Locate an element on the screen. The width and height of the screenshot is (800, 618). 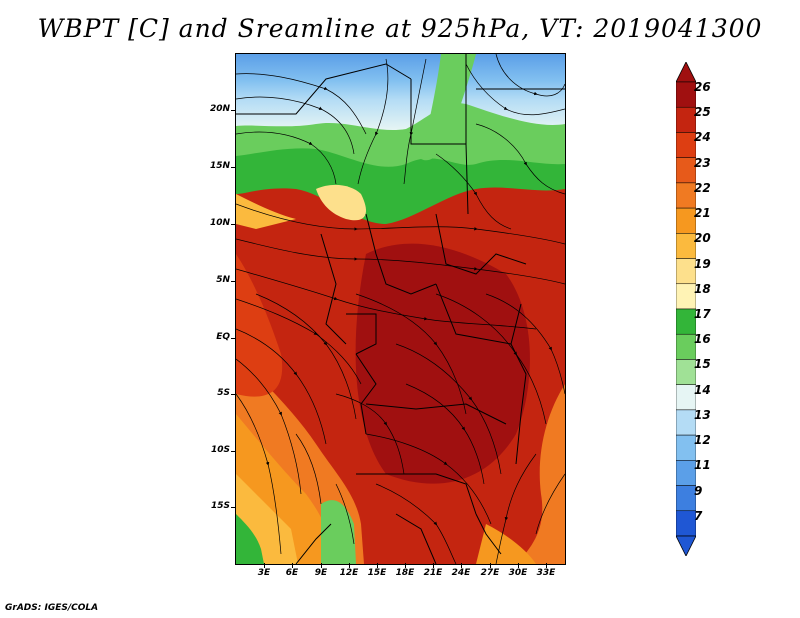
grads-credit: GrADS: IGES/COLA is located at coordinates (52, 608).